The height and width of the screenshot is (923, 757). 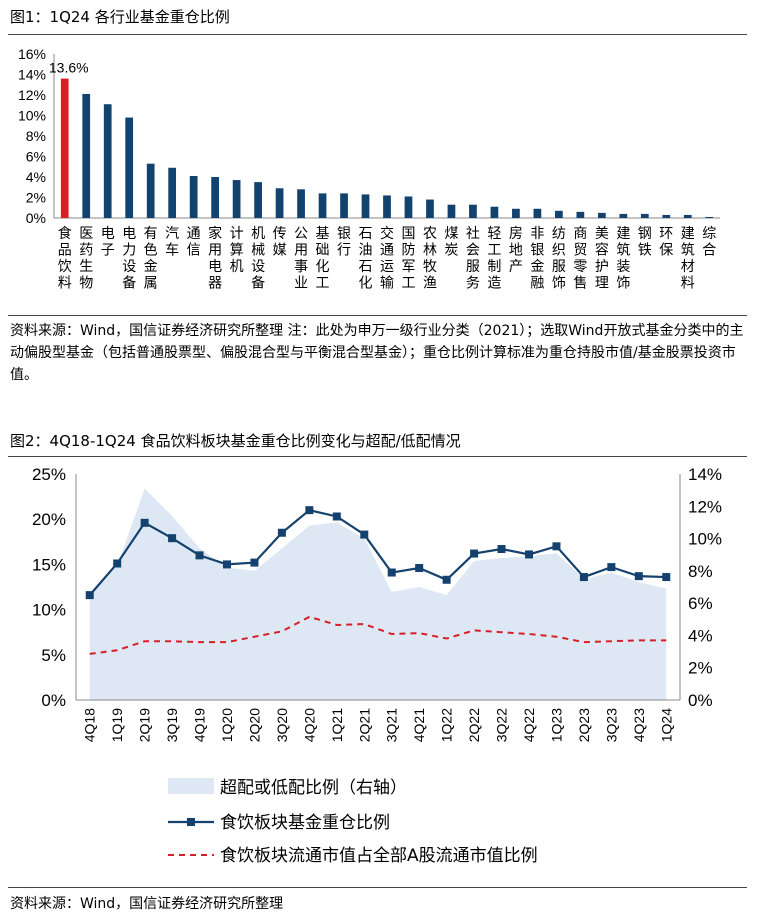 I want to click on y-tick-label: 4%, so click(x=36, y=177).